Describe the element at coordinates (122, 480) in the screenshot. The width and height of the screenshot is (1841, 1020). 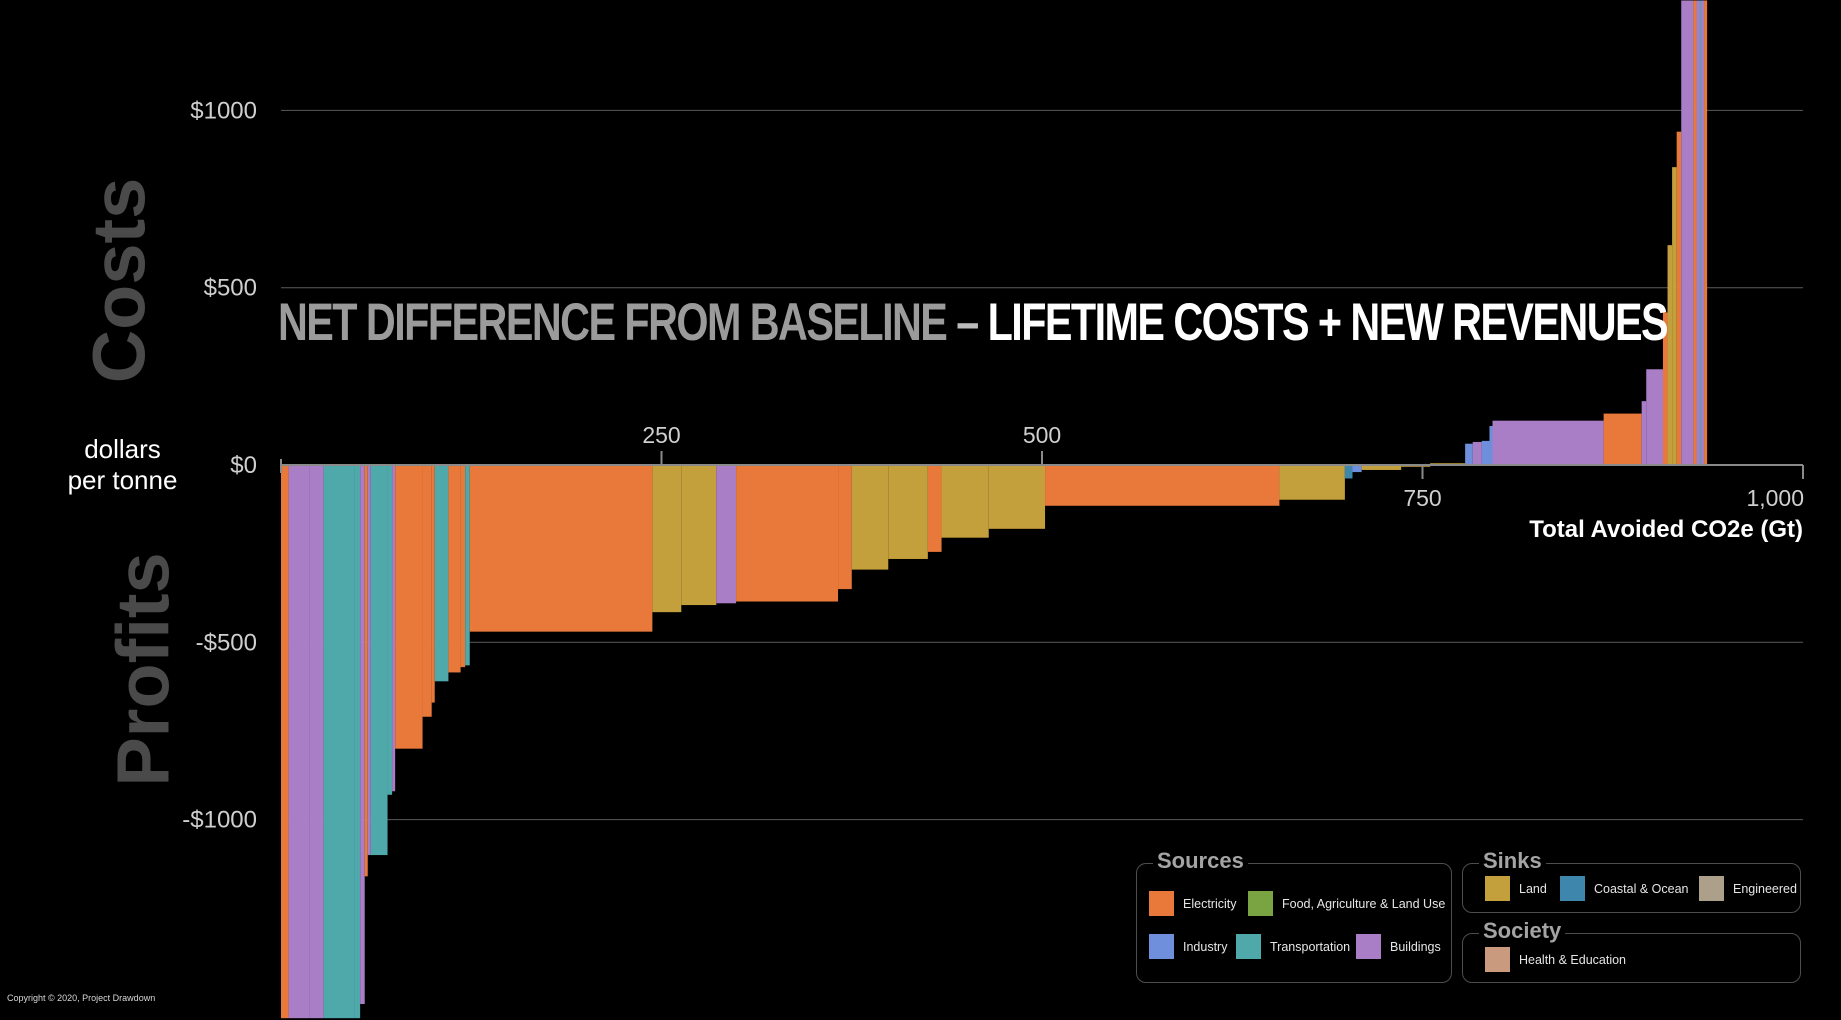
I see `units-line2: per tonne` at that location.